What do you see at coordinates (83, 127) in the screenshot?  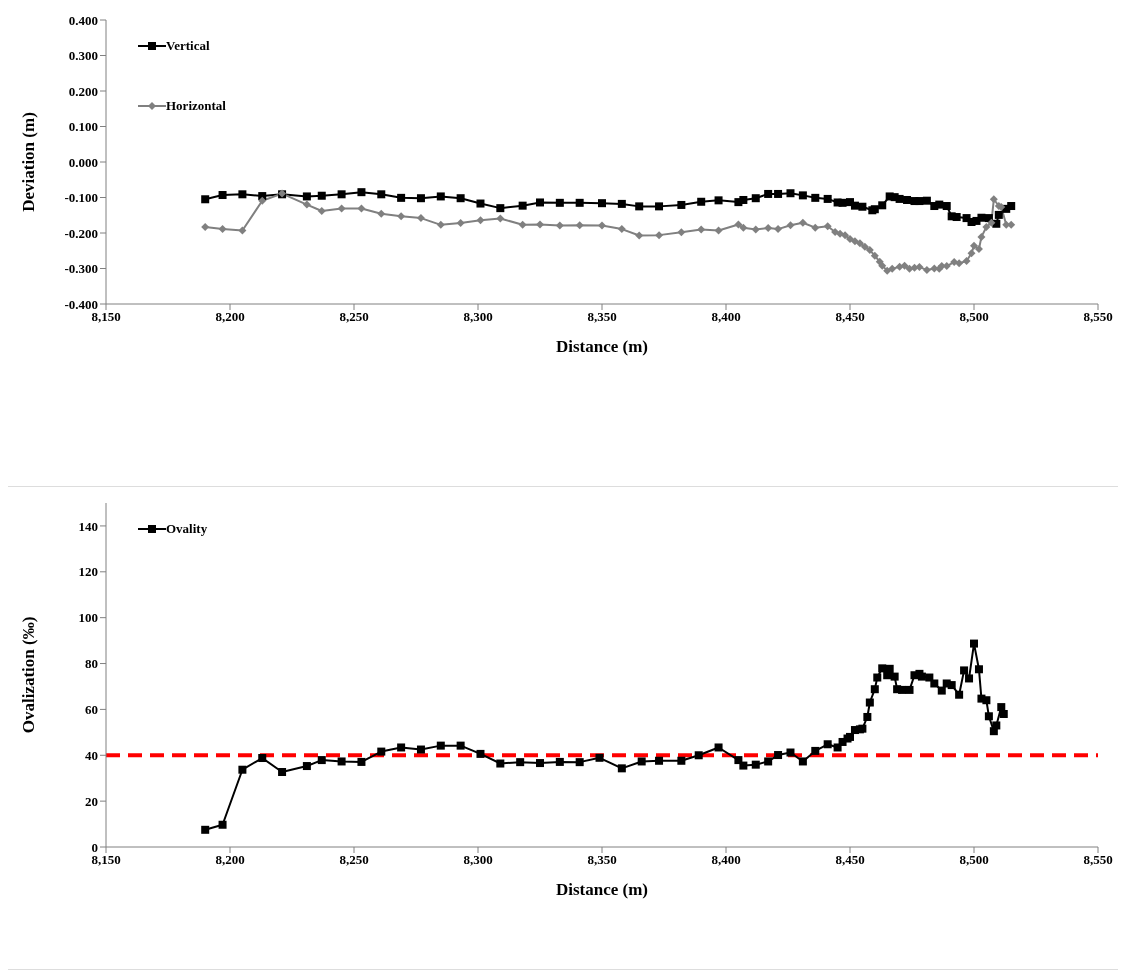 I see `y-tick-label: 0.100` at bounding box center [83, 127].